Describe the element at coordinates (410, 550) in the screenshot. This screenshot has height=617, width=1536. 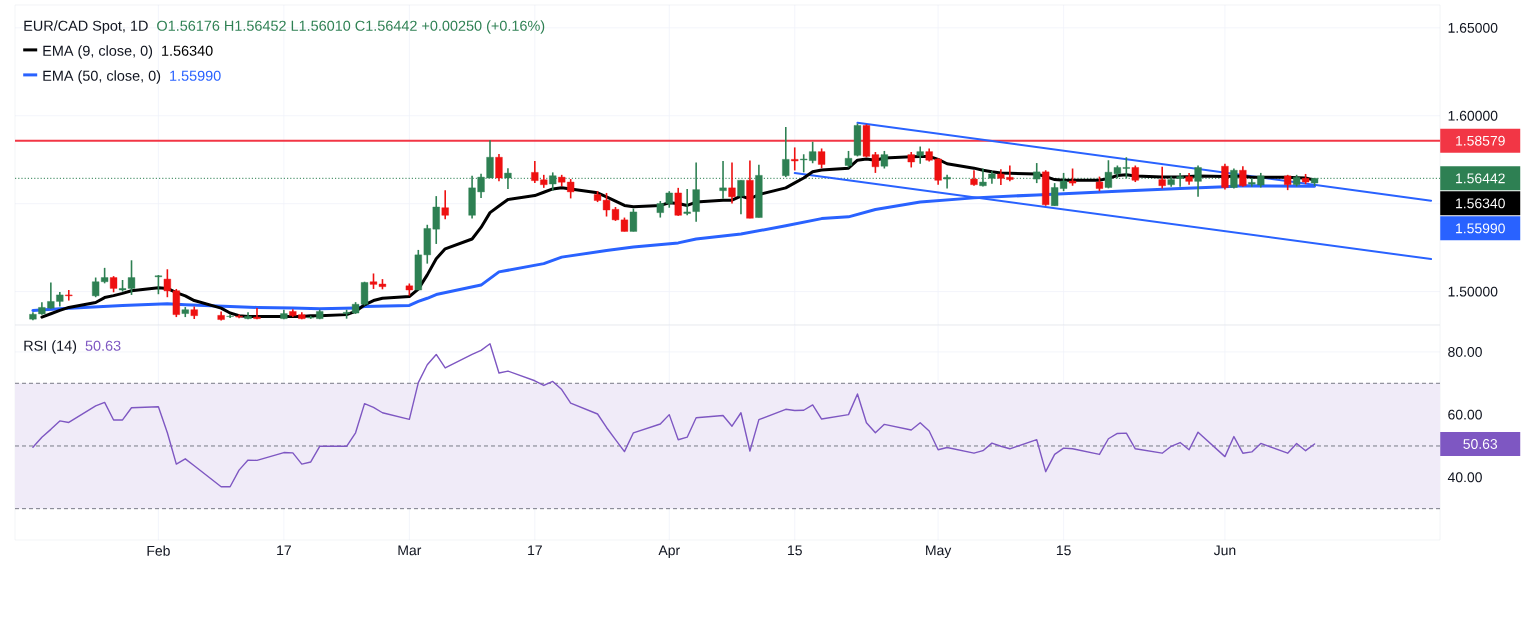
I see `x-tick-label: Mar` at that location.